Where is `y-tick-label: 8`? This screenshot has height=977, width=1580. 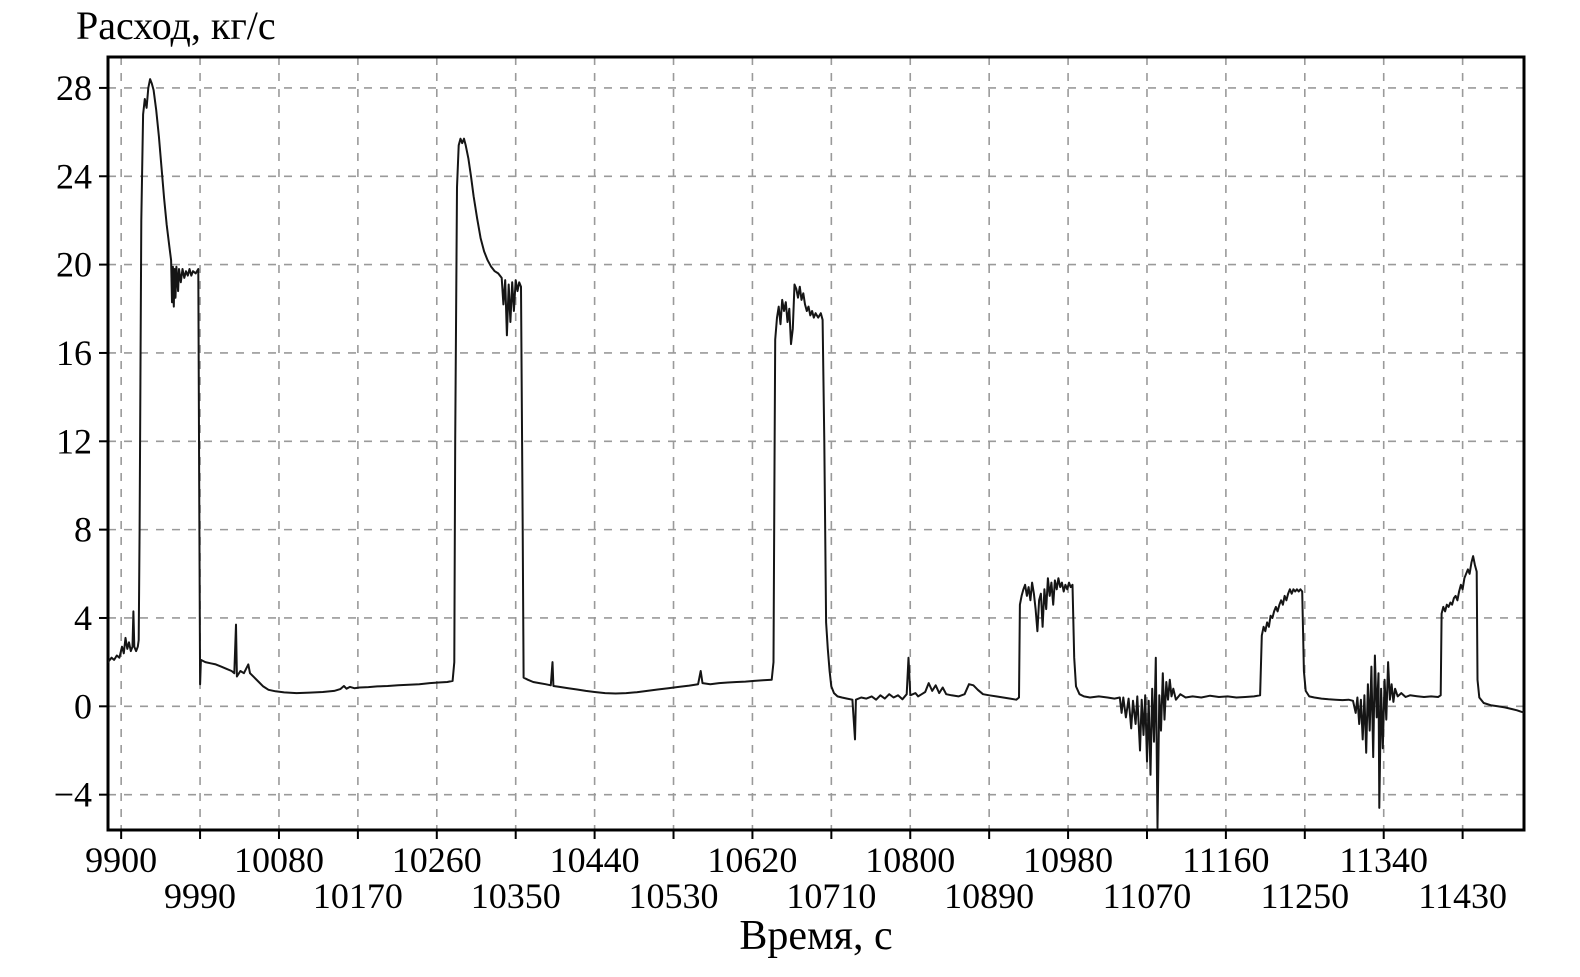 y-tick-label: 8 is located at coordinates (83, 530).